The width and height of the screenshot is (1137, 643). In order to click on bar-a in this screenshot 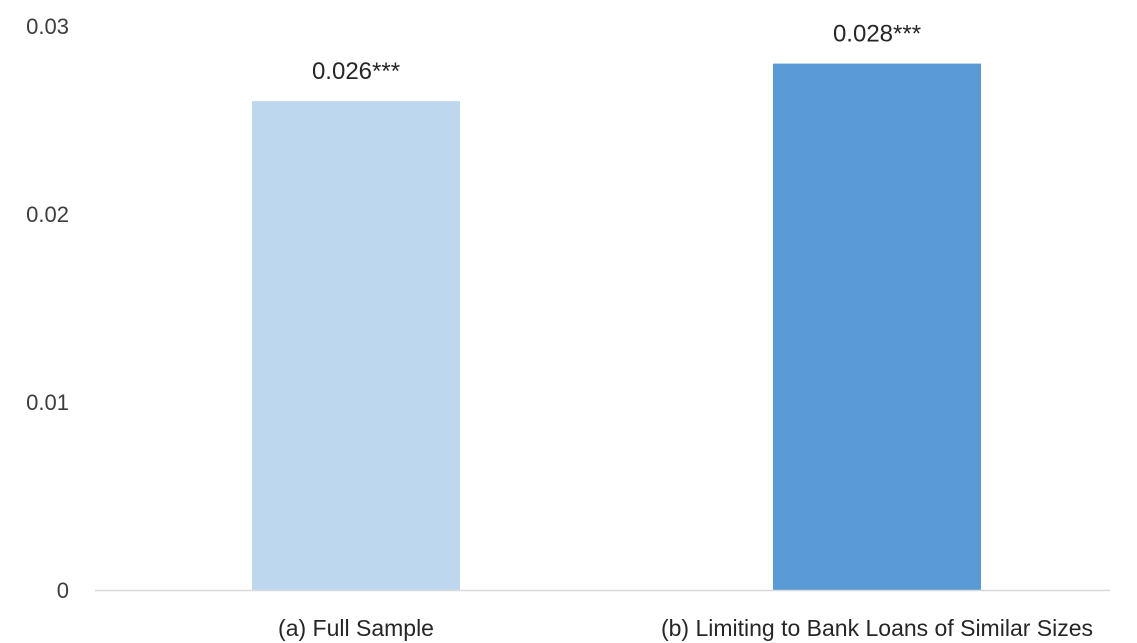, I will do `click(356, 345)`.